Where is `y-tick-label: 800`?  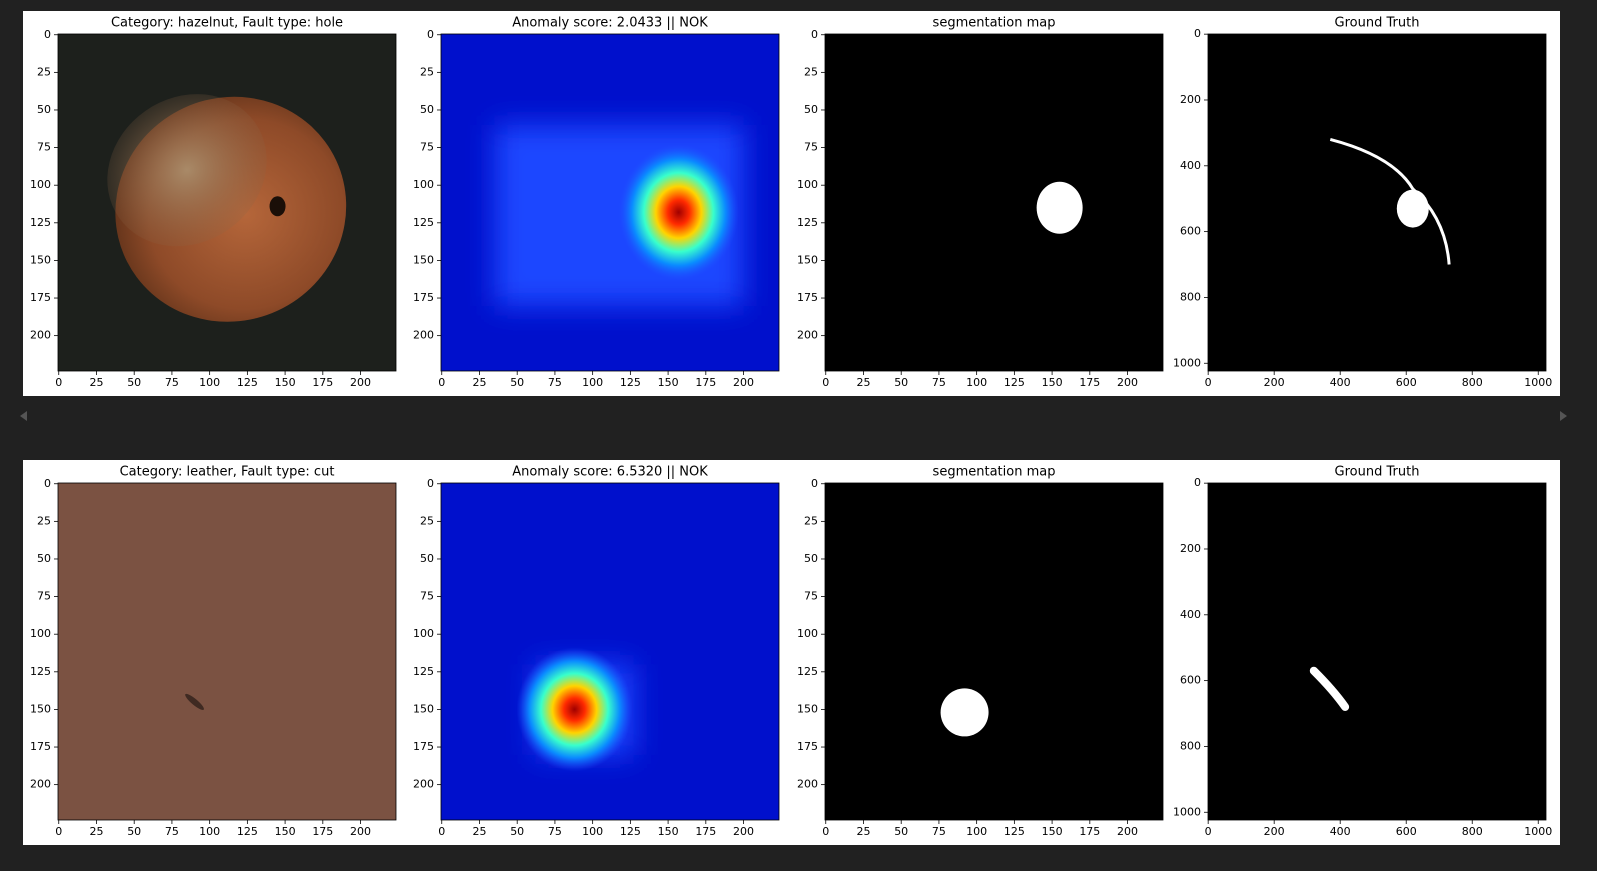
y-tick-label: 800 is located at coordinates (1190, 296).